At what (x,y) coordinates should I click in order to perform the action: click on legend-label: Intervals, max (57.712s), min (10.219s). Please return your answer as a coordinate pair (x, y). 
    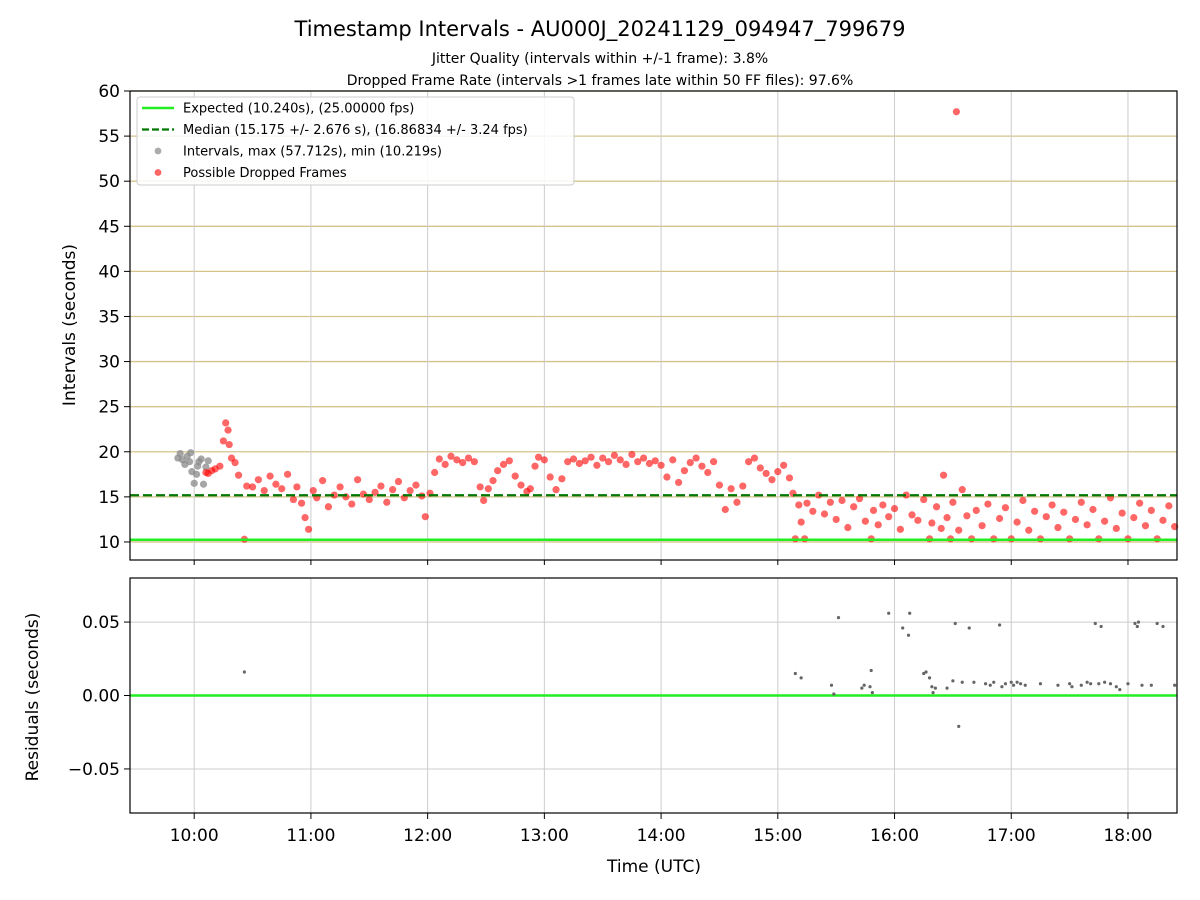
    Looking at the image, I should click on (312, 152).